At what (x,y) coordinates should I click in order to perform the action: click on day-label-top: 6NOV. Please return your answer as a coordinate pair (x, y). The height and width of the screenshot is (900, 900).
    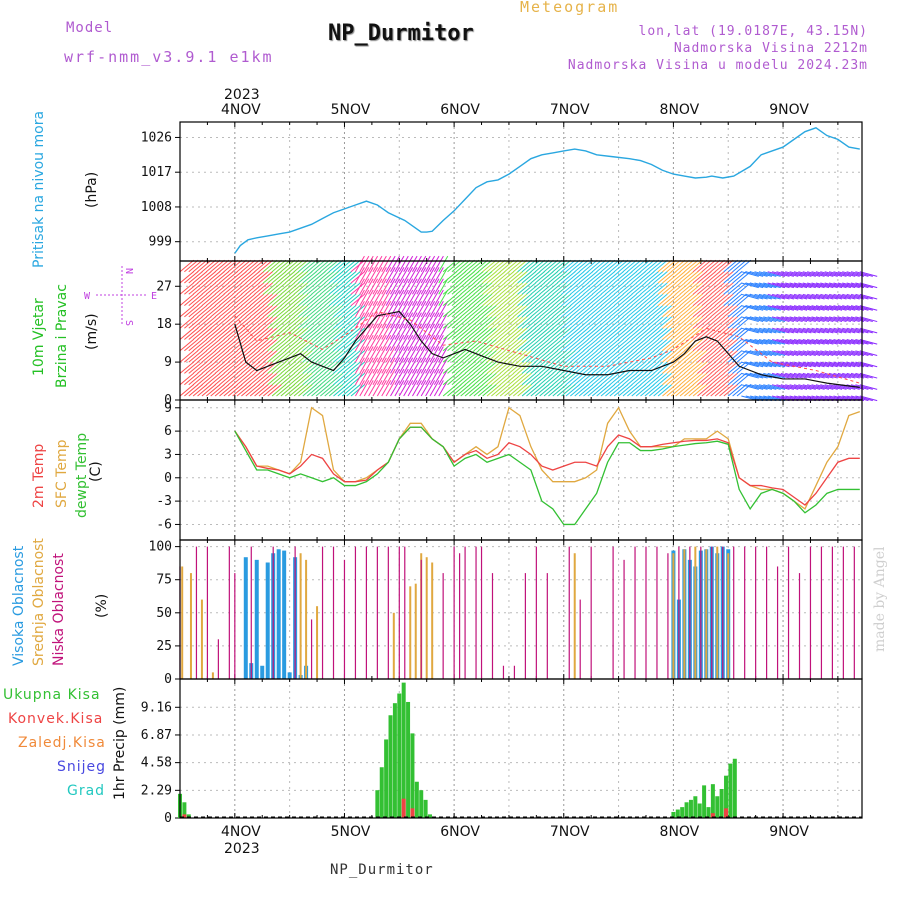
    Looking at the image, I should click on (460, 110).